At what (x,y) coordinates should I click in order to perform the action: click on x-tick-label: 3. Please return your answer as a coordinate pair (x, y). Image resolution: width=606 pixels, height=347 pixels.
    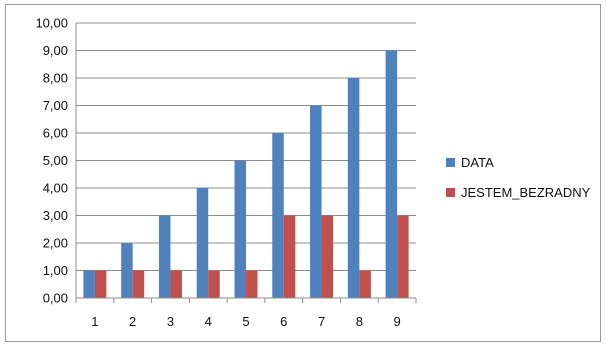
    Looking at the image, I should click on (170, 321).